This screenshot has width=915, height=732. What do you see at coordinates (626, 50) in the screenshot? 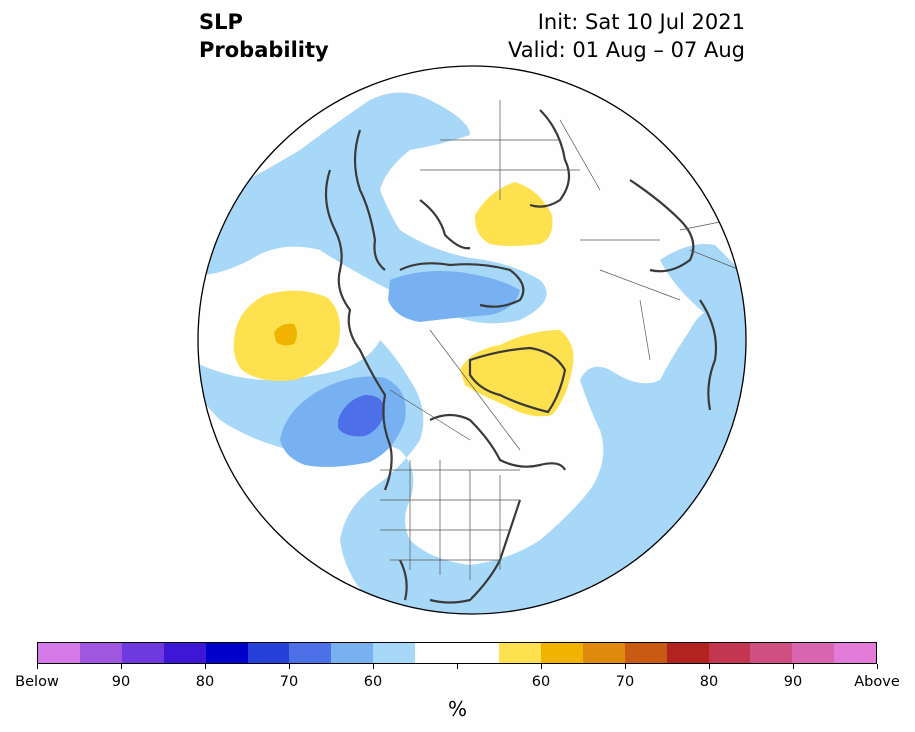
I see `valid-range: Valid: 01 Aug – 07 Aug` at bounding box center [626, 50].